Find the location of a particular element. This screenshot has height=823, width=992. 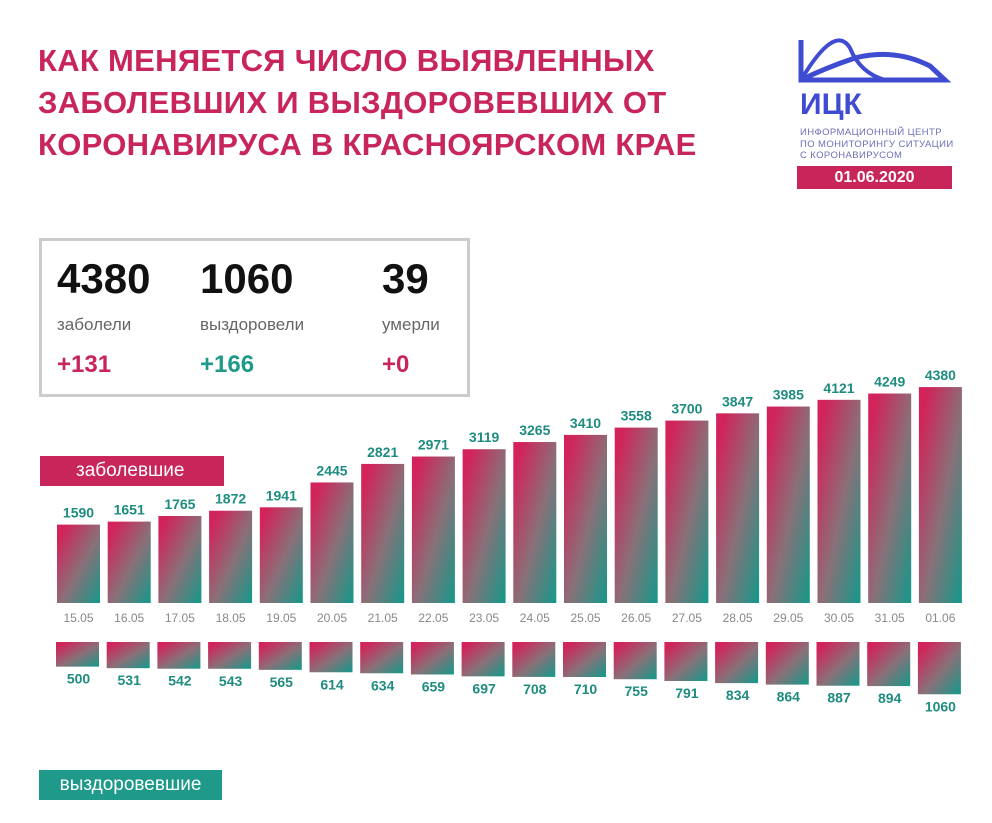

bar-label-recovered: 565 is located at coordinates (282, 682).